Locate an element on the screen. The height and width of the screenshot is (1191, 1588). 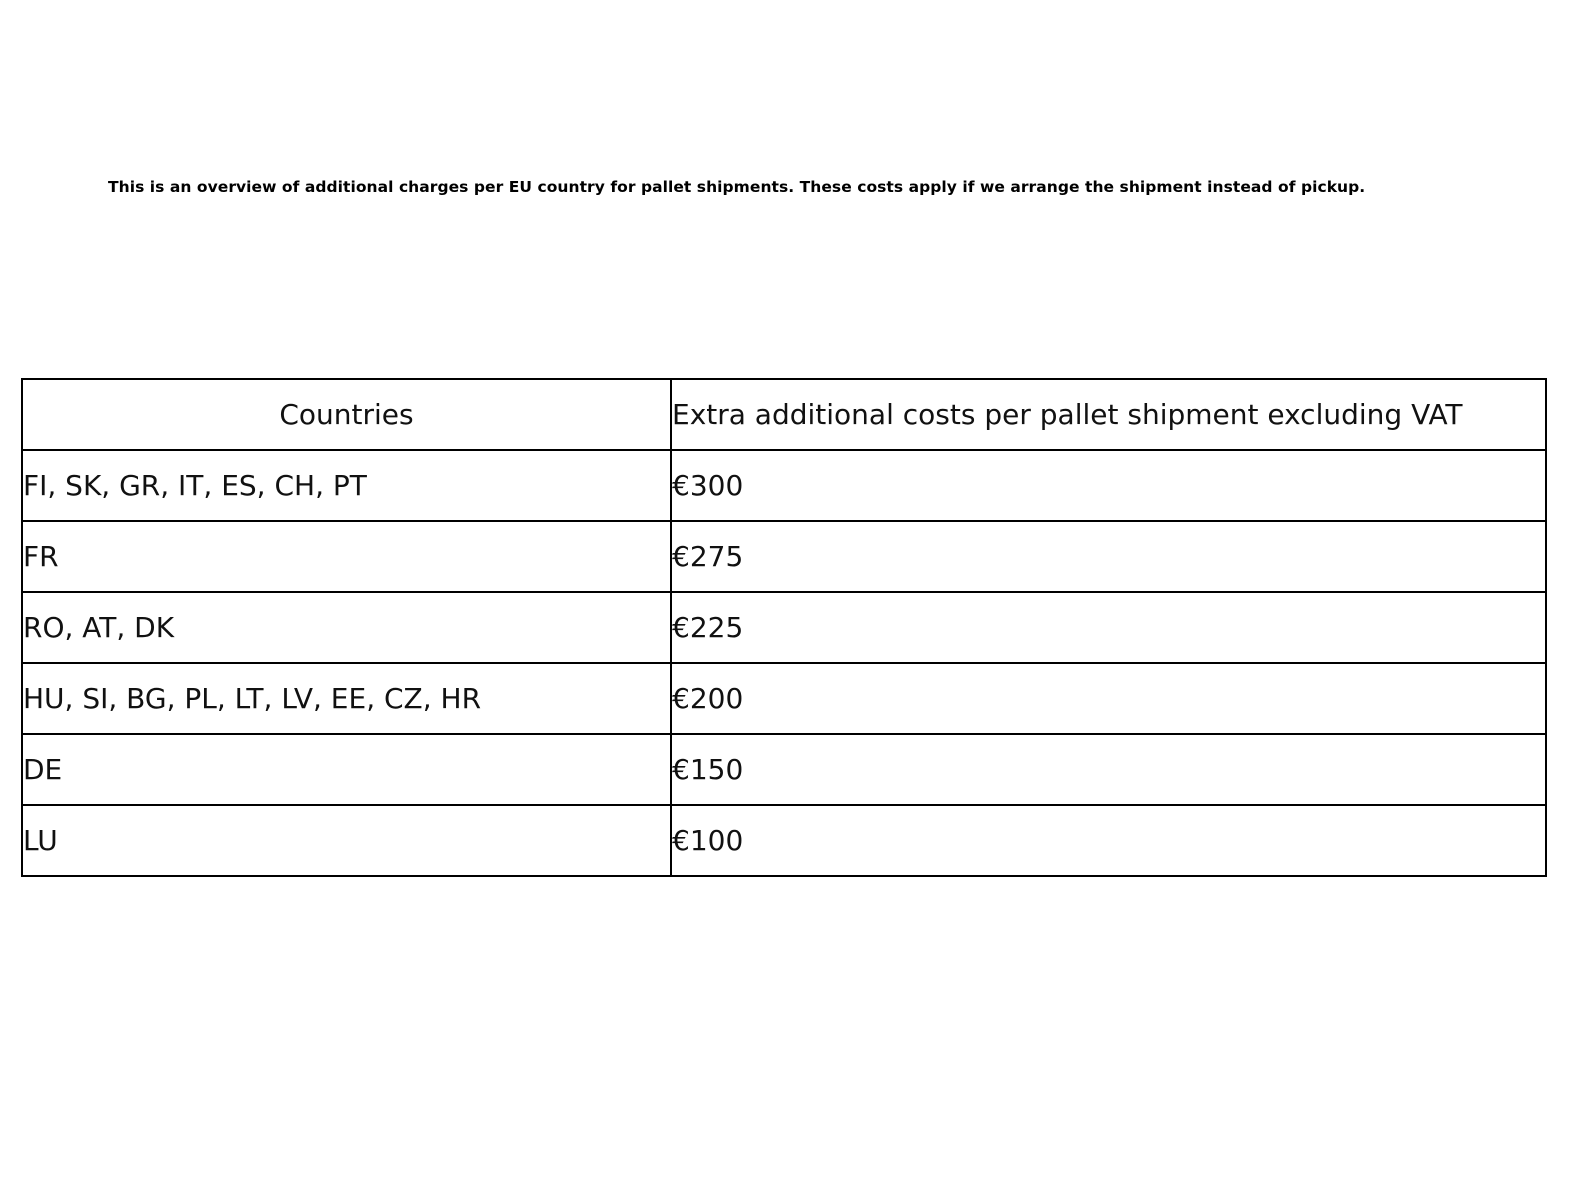
cell-countries: DE is located at coordinates (346, 769).